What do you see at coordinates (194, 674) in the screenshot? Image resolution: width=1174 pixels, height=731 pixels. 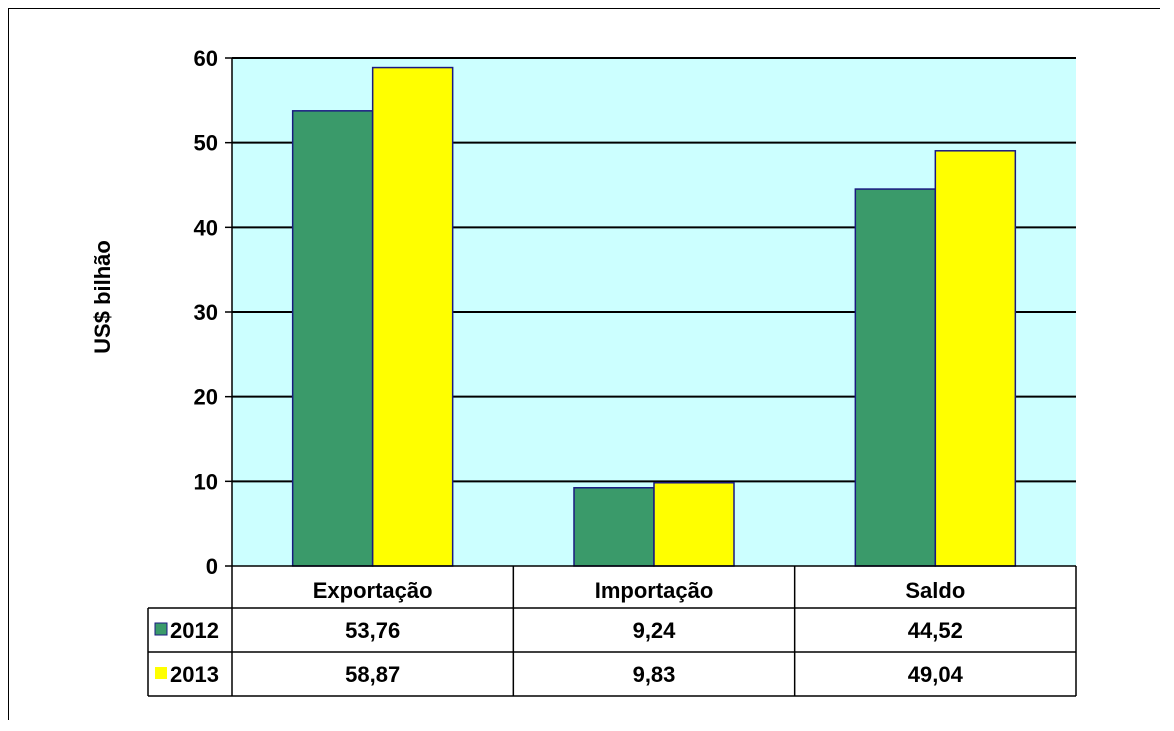 I see `legend-label: 2013` at bounding box center [194, 674].